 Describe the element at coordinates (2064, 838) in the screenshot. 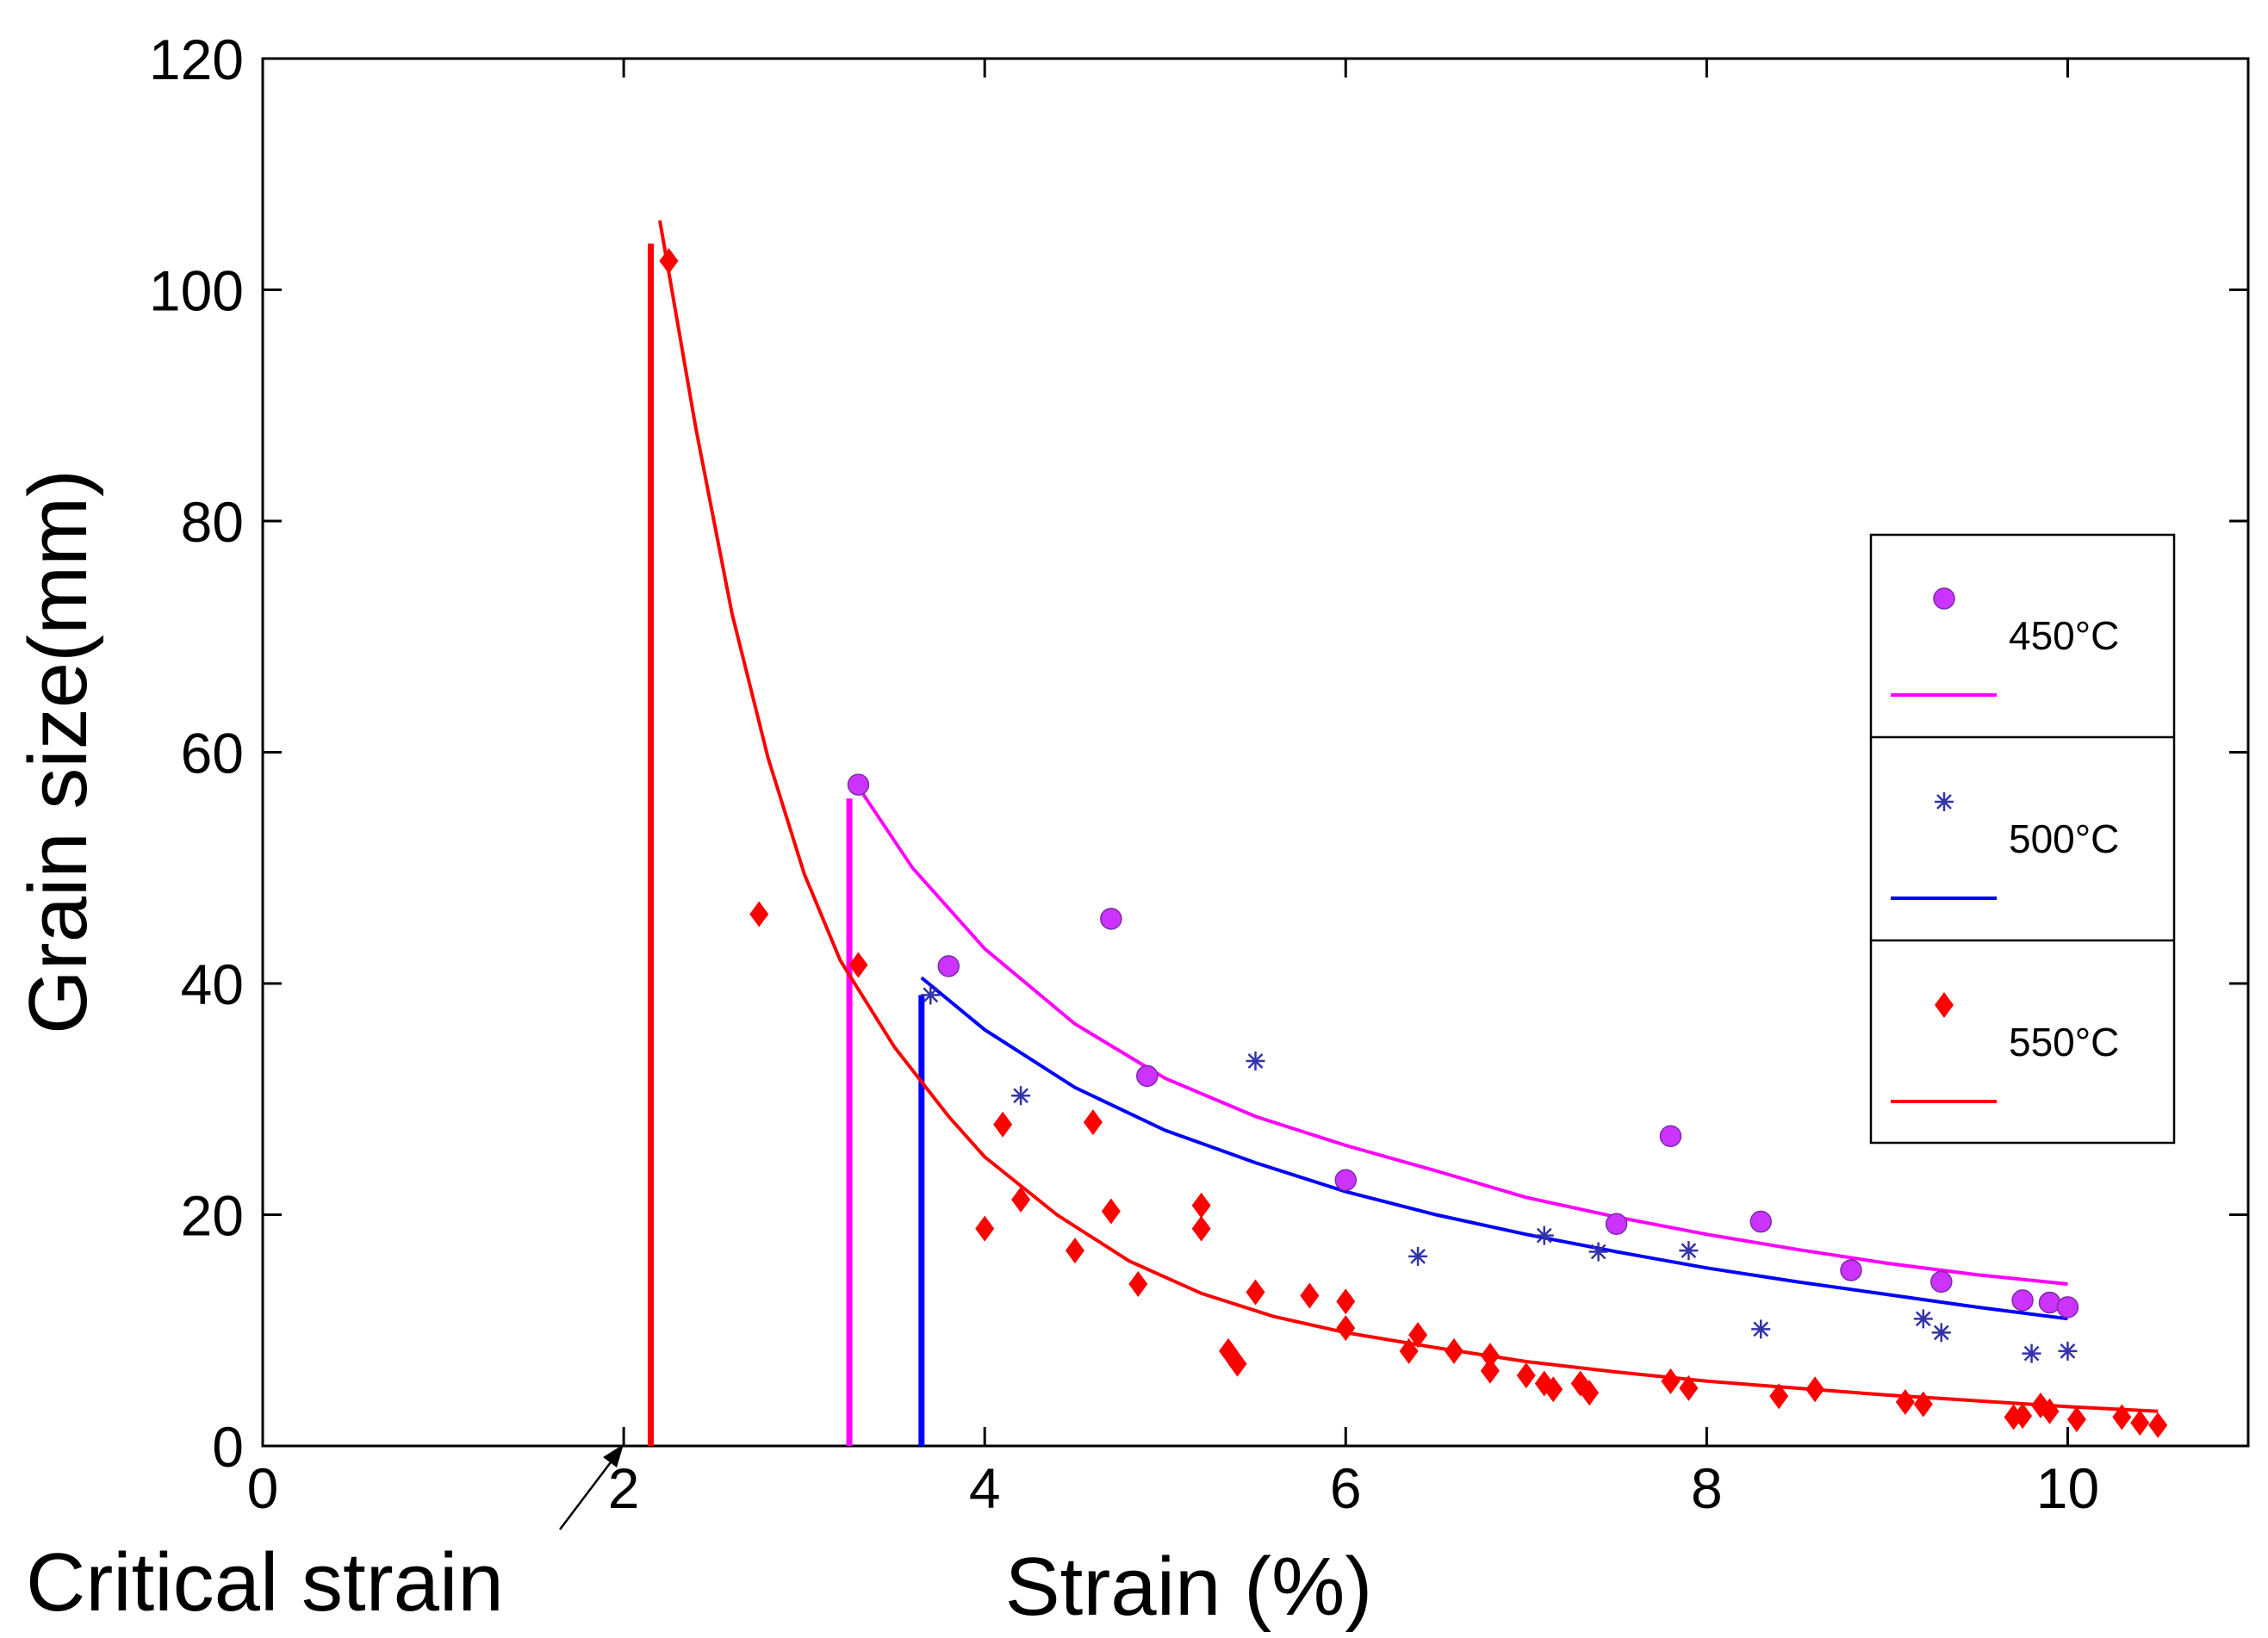

I see `legend-label-500: 500°C` at that location.